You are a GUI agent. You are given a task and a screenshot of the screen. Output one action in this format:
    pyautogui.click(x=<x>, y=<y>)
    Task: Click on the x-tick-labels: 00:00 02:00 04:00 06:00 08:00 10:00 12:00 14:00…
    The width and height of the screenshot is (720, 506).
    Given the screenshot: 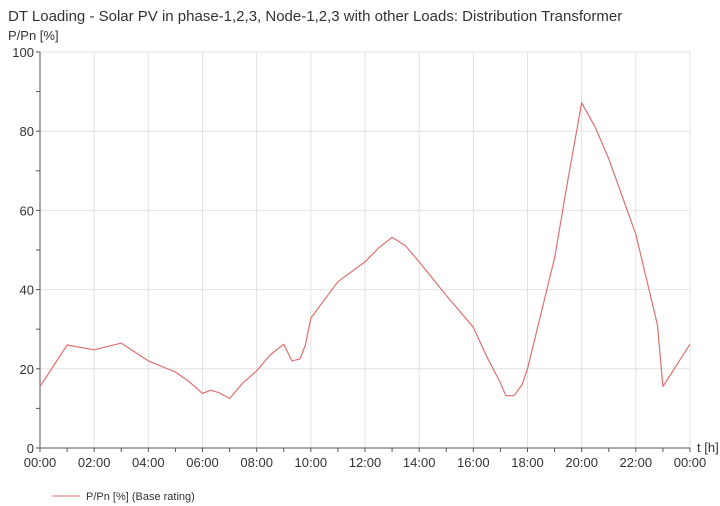 What is the action you would take?
    pyautogui.click(x=365, y=462)
    